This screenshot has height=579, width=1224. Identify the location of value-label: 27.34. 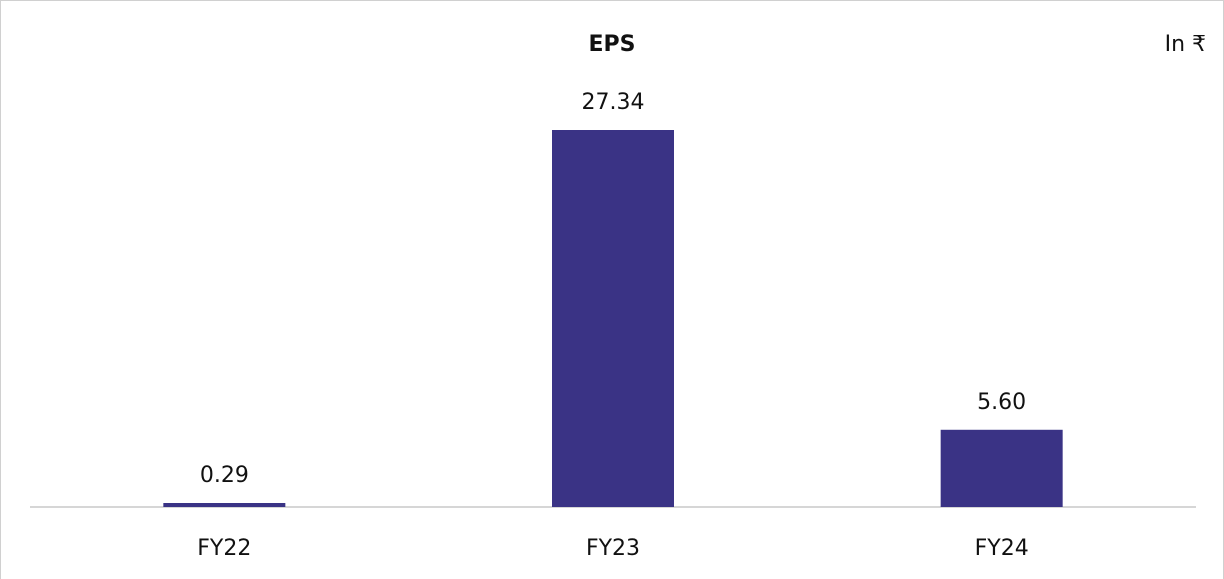
(613, 102).